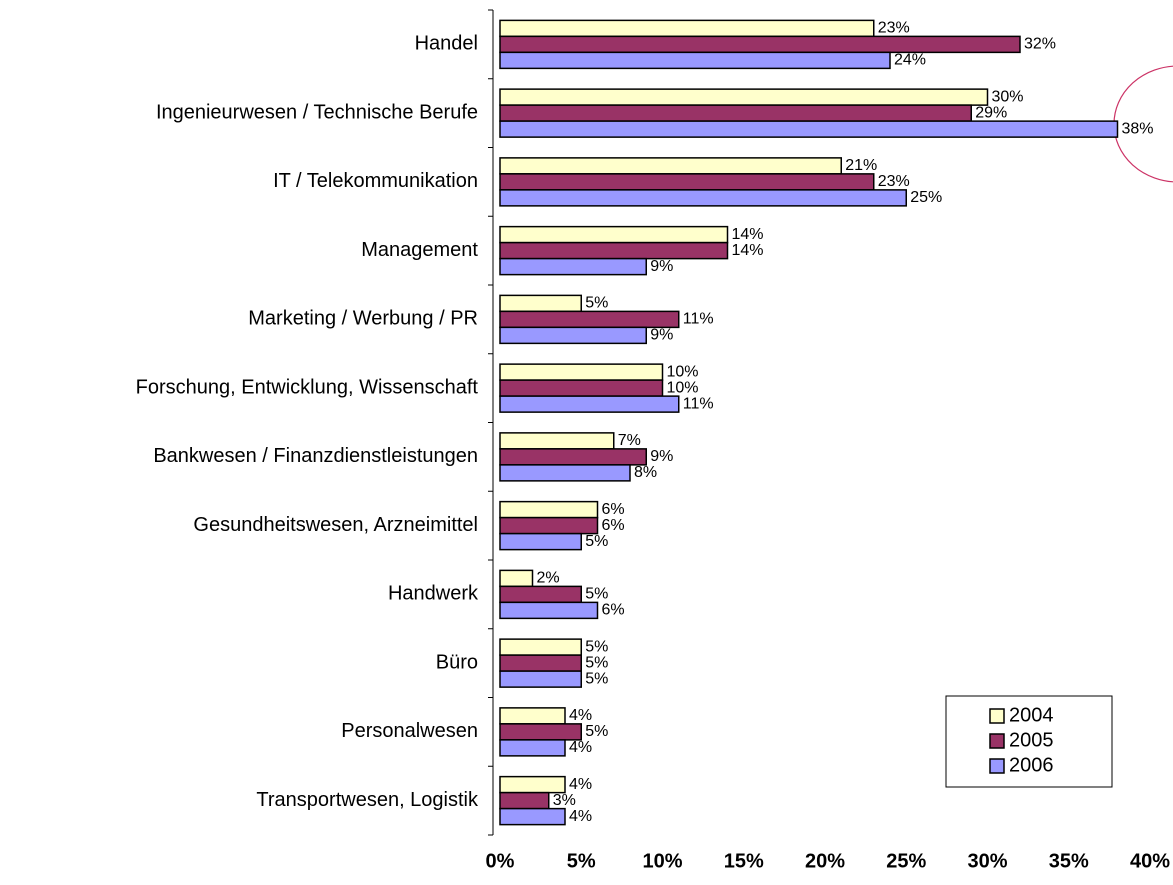 This screenshot has height=885, width=1173. I want to click on category-label: Büro, so click(457, 662).